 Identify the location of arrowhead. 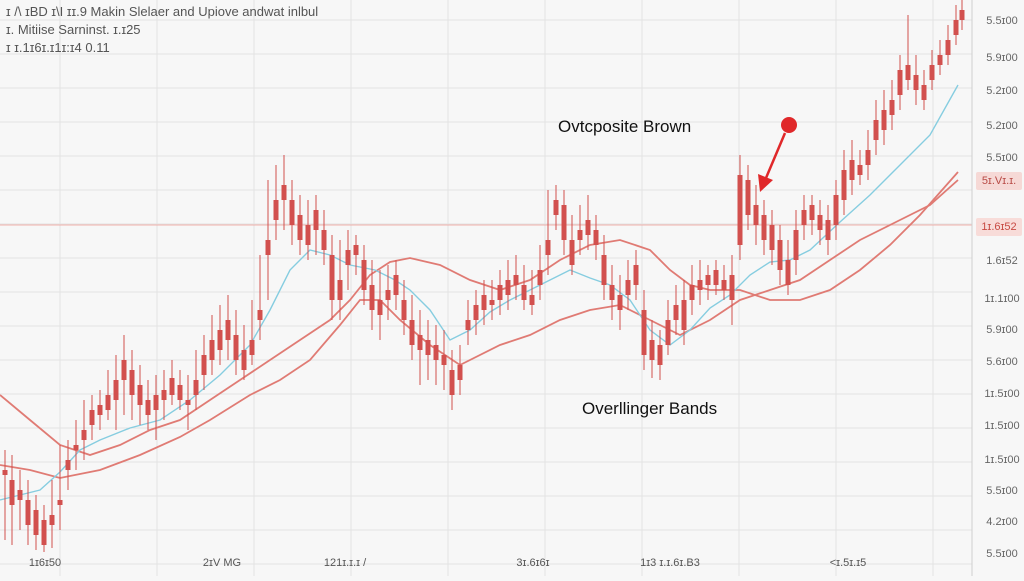
(765, 183).